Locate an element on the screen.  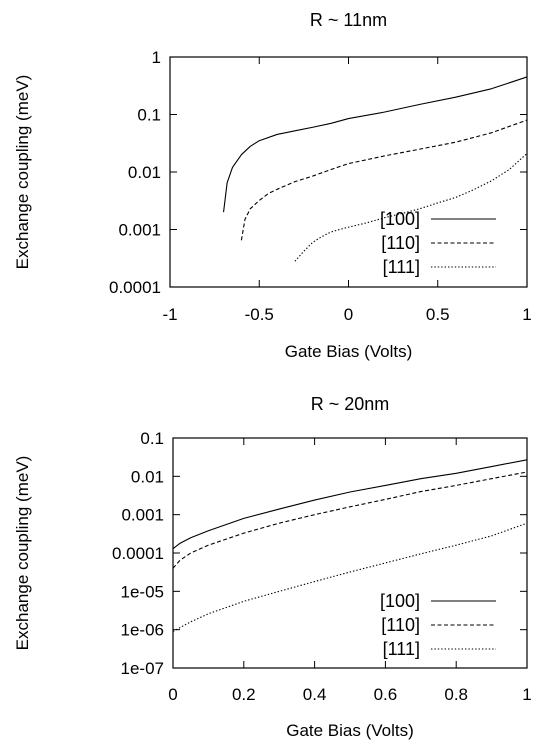
y-tick-label: 1e-05 is located at coordinates (142, 591).